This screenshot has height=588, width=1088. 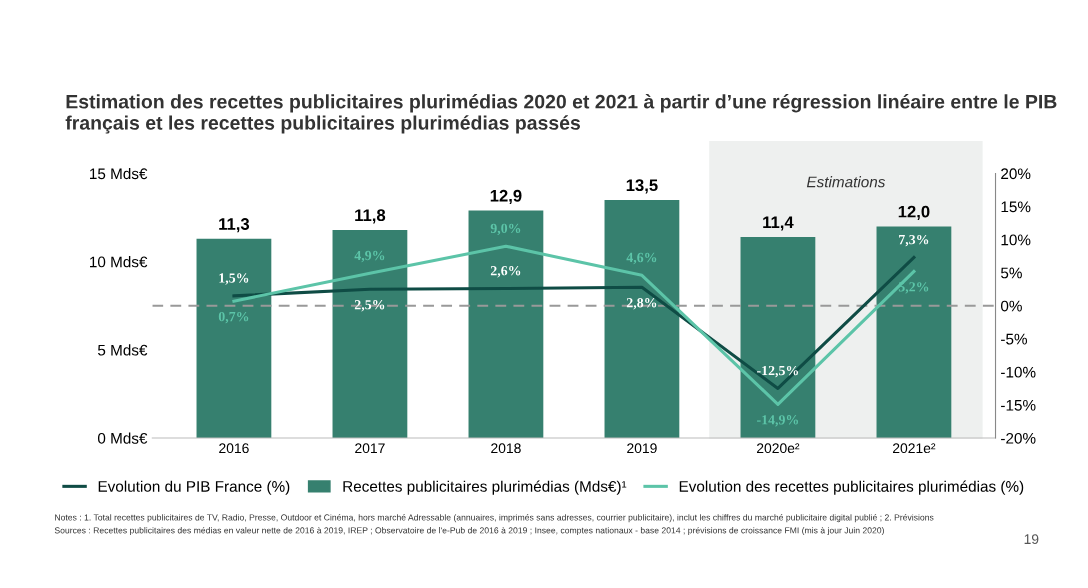 I want to click on data-label: -14,9%, so click(x=778, y=421).